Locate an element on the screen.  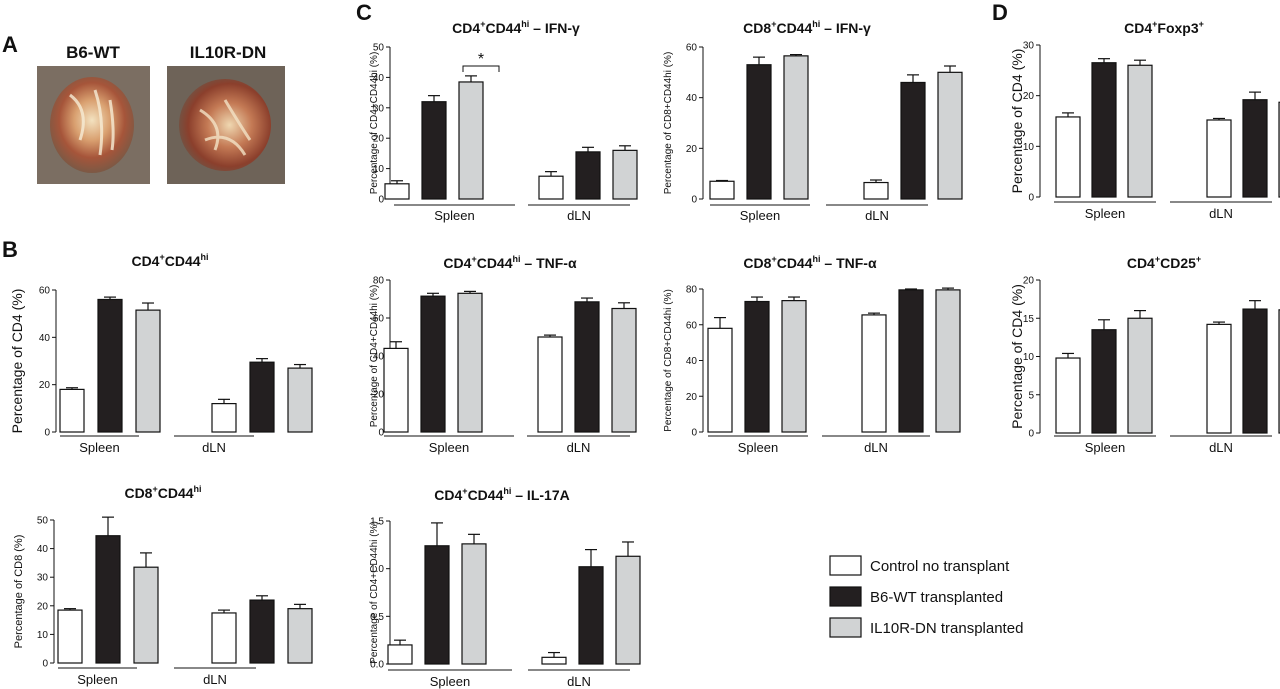
y-axis-label: Percentage of CD8 (%) is located at coordinates (19, 592).